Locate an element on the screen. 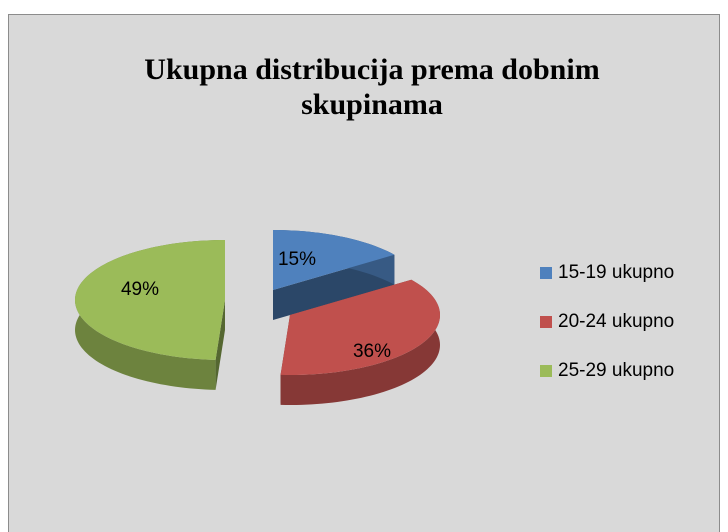 Image resolution: width=728 pixels, height=532 pixels. legend-label: 15-19 ukupno is located at coordinates (616, 272).